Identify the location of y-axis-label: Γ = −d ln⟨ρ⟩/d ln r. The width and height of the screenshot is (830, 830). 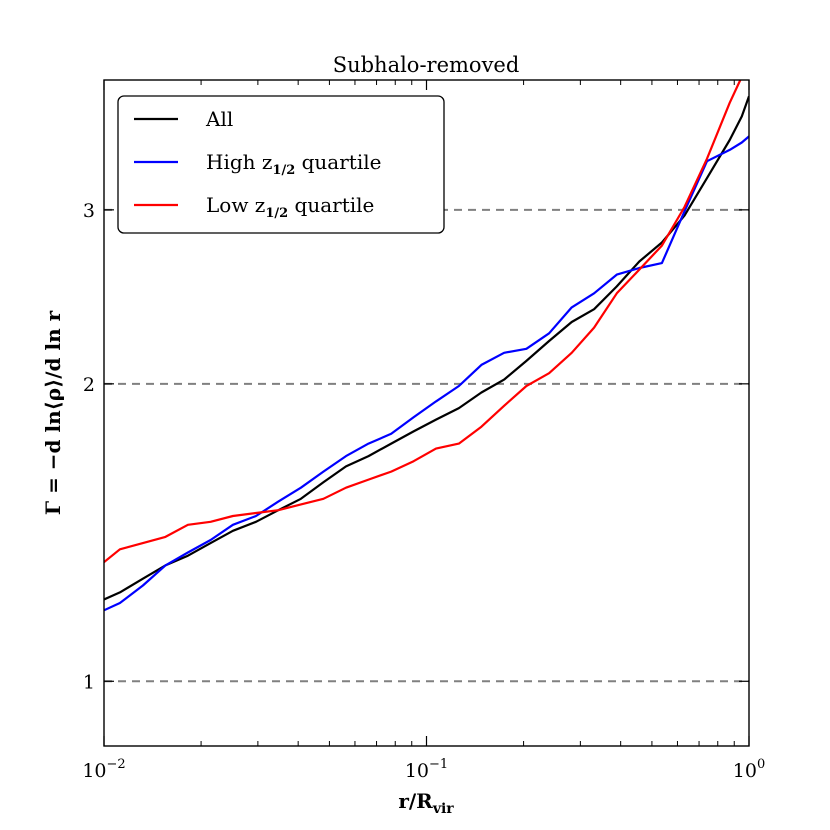
(53, 412).